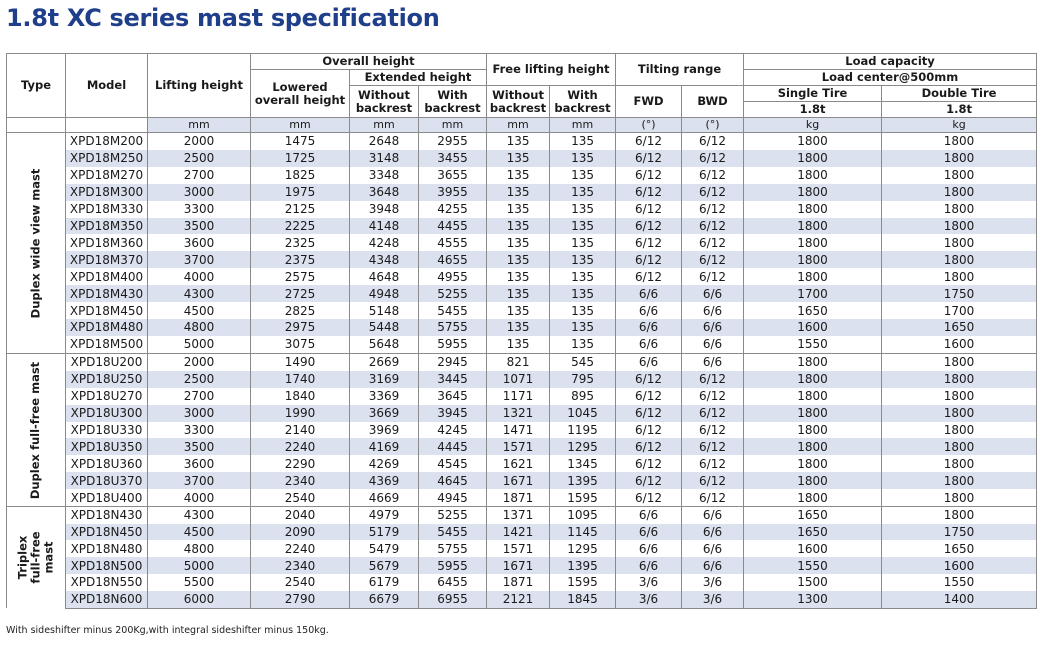  What do you see at coordinates (452, 101) in the screenshot?
I see `header-ext-with-backrest: With backrest` at bounding box center [452, 101].